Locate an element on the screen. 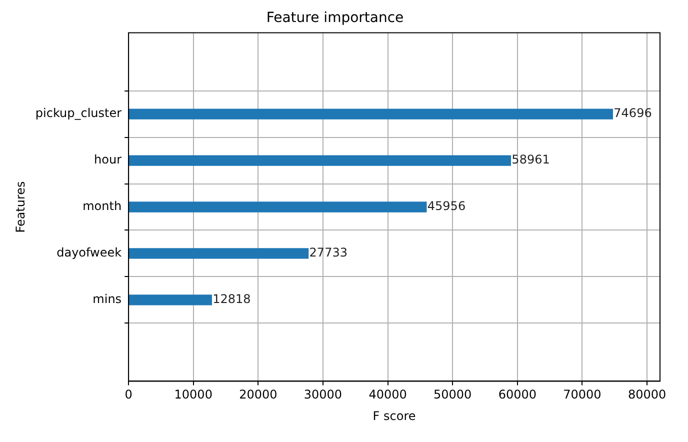 The width and height of the screenshot is (688, 442). data-label: 45956 is located at coordinates (446, 206).